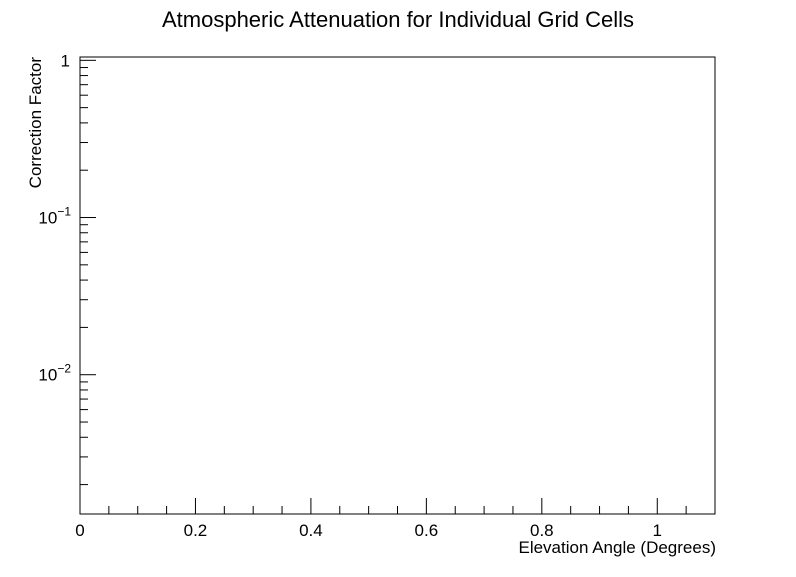 Image resolution: width=796 pixels, height=577 pixels. What do you see at coordinates (65, 60) in the screenshot?
I see `y-tick-label: 1` at bounding box center [65, 60].